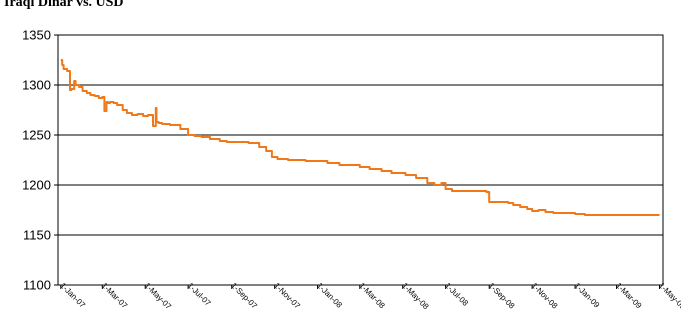 This screenshot has height=331, width=681. What do you see at coordinates (669, 296) in the screenshot?
I see `x-tick-label: 1-May-09` at bounding box center [669, 296].